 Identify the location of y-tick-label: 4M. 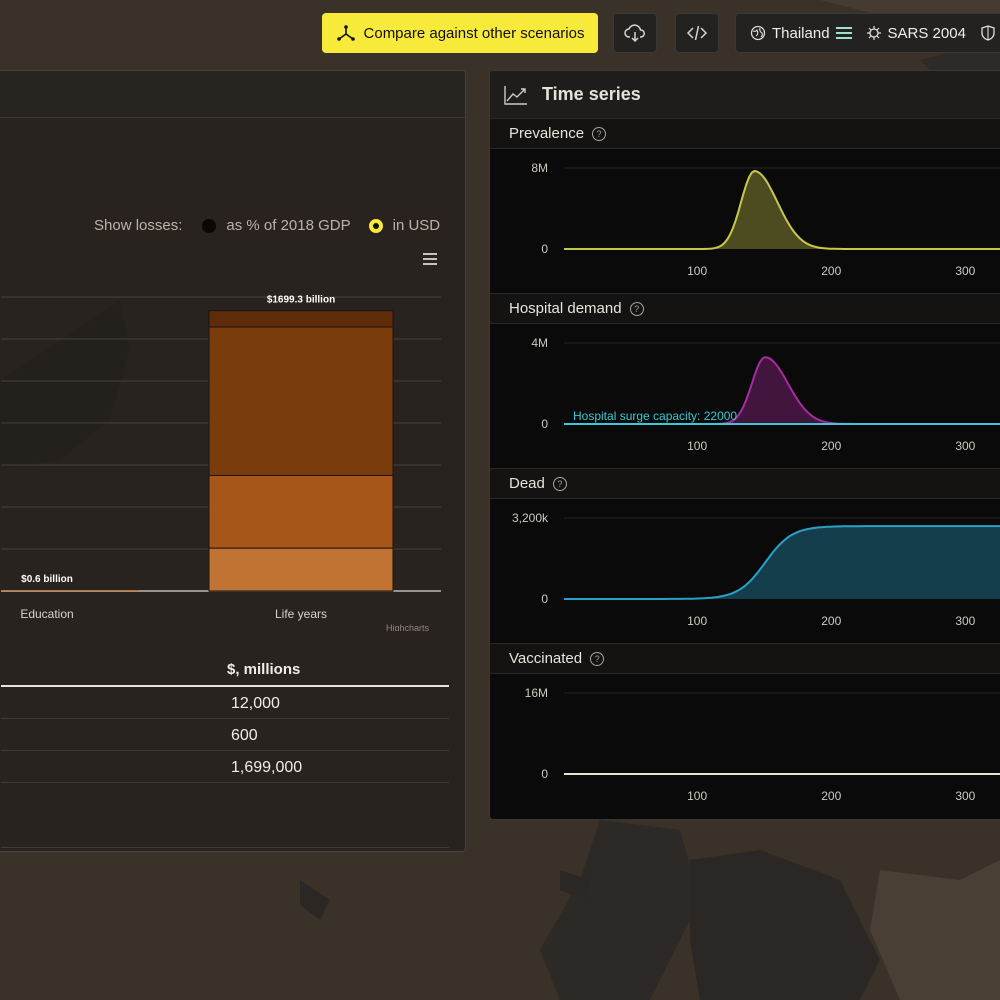
(539, 343).